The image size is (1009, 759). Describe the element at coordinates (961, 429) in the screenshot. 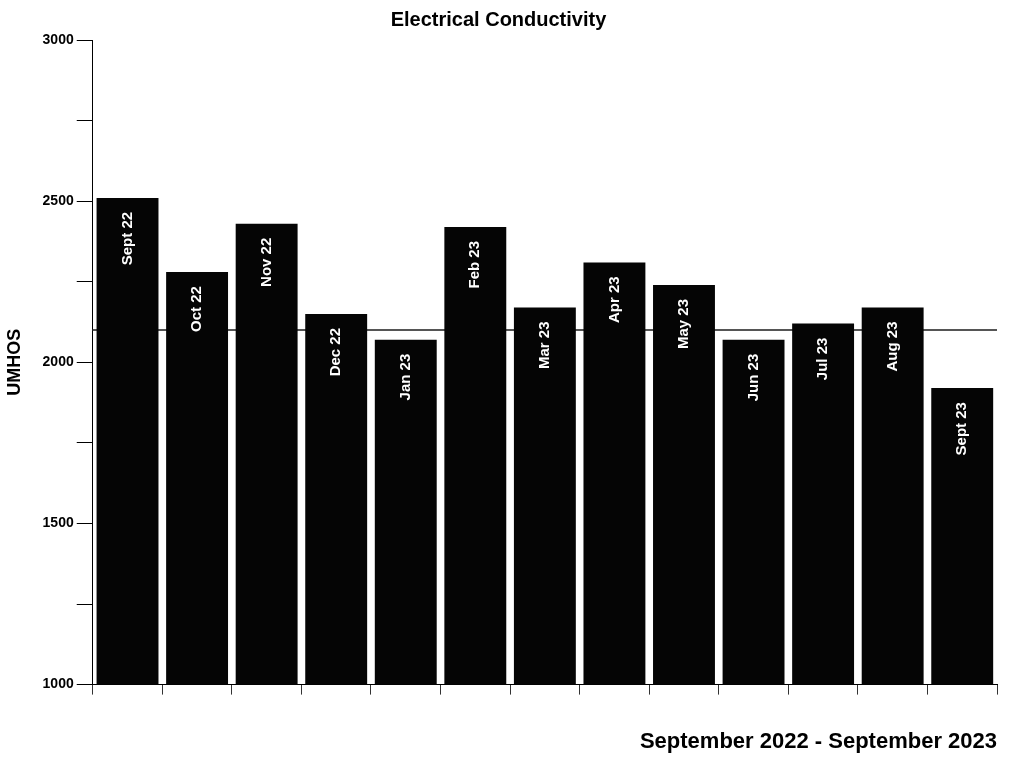

I see `x-tick-label: Sept 23` at that location.